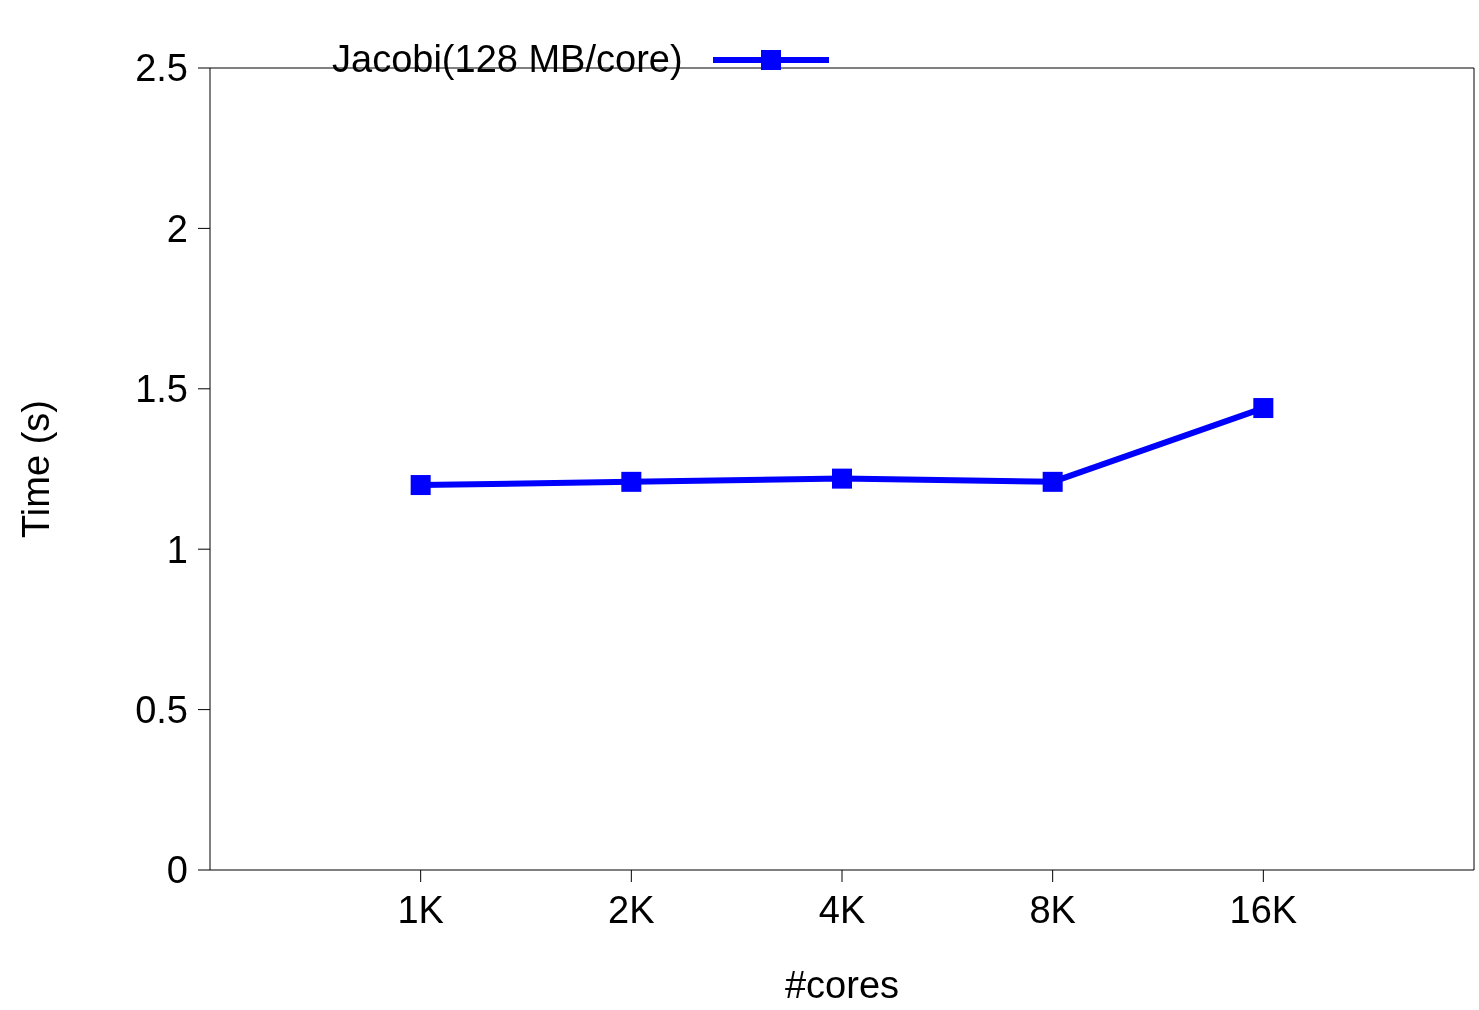 The image size is (1479, 1010). What do you see at coordinates (161, 68) in the screenshot?
I see `y-tick-label: 2.5` at bounding box center [161, 68].